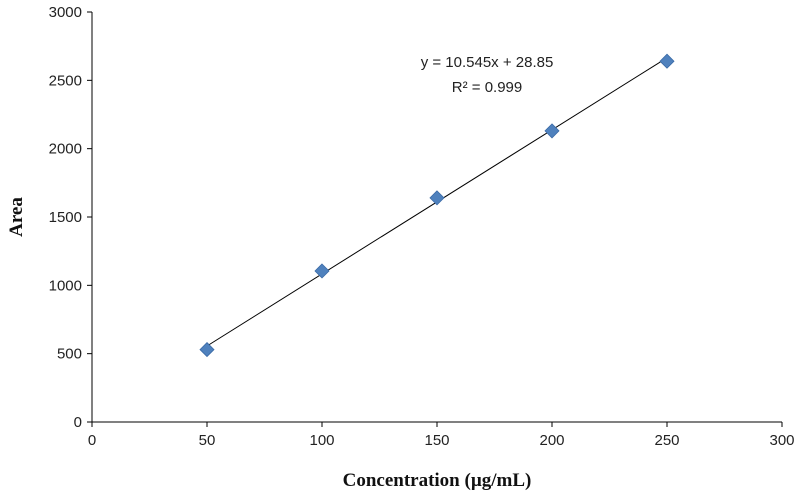  What do you see at coordinates (16, 217) in the screenshot?
I see `y-axis-title: Area` at bounding box center [16, 217].